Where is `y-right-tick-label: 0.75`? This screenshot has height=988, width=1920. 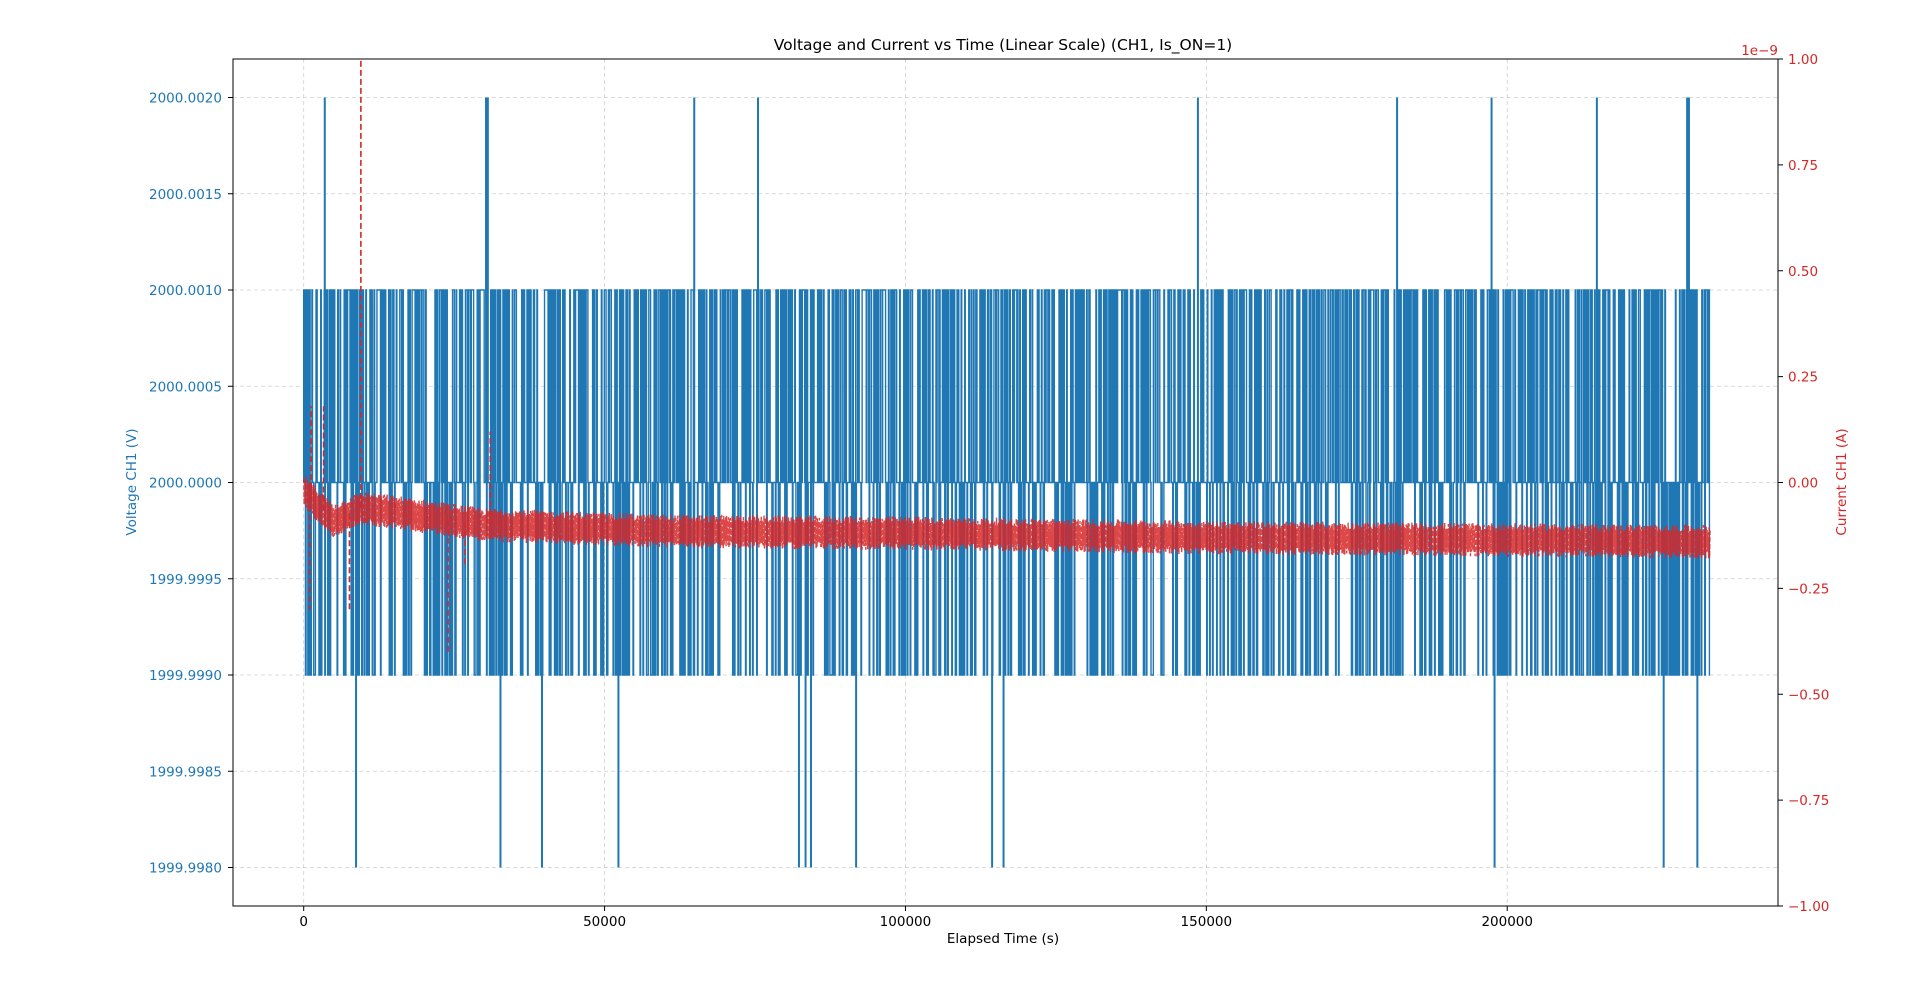
y-right-tick-label: 0.75 is located at coordinates (1803, 166).